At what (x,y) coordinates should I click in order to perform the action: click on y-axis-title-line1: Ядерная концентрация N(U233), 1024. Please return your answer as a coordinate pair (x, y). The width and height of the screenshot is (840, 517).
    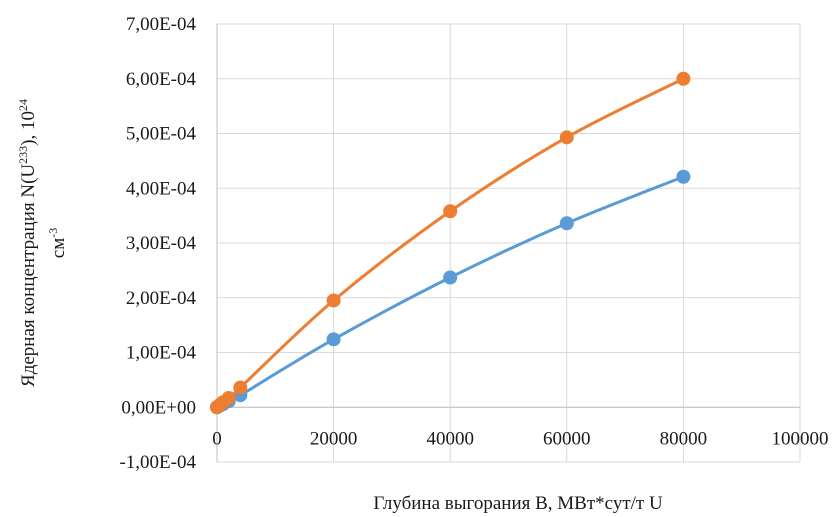
    Looking at the image, I should click on (27, 243).